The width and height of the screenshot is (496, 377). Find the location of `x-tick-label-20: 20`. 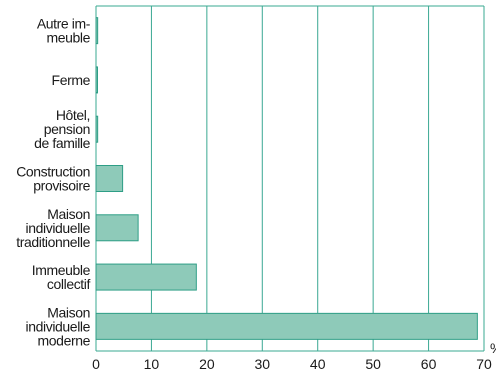

x-tick-label-20: 20 is located at coordinates (207, 364).